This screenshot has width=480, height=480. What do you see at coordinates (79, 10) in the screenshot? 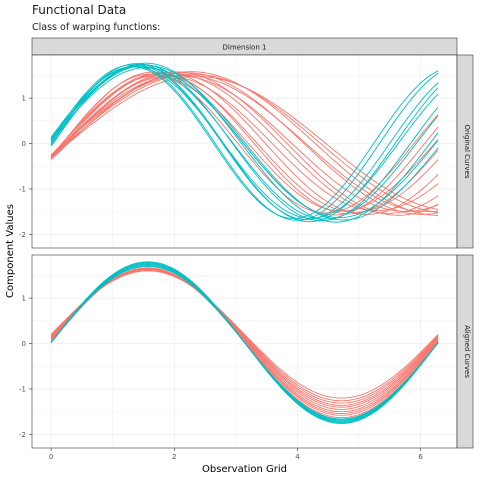
I see `figure-title: Functional Data` at bounding box center [79, 10].